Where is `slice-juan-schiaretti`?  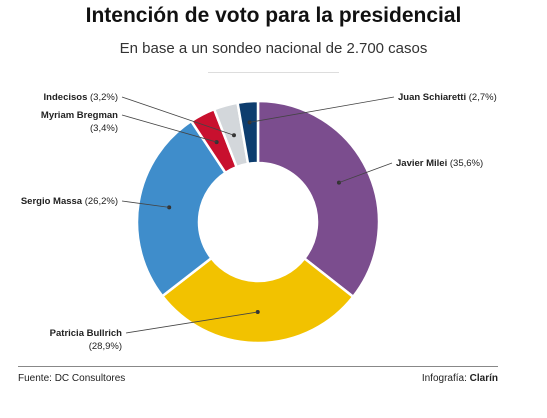 slice-juan-schiaretti is located at coordinates (248, 132).